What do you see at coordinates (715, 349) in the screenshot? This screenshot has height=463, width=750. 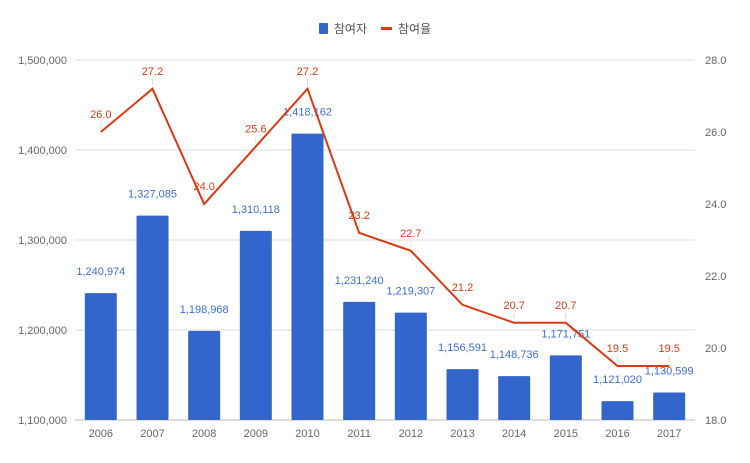 I see `right-tick-label: 20.0` at bounding box center [715, 349].